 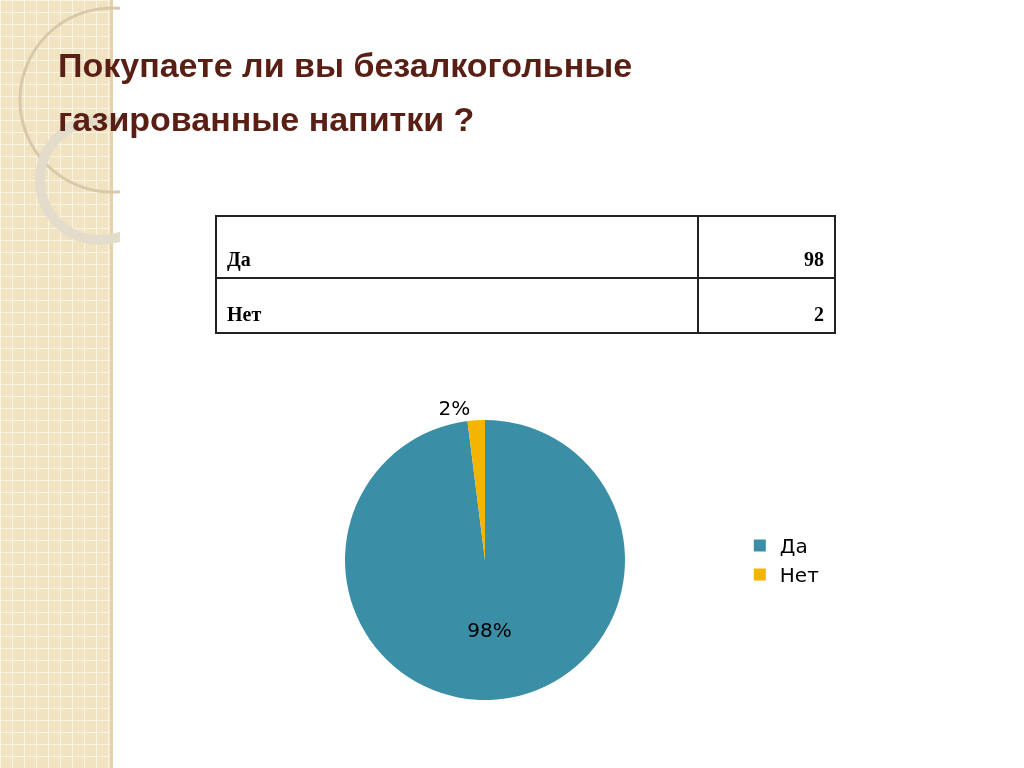 What do you see at coordinates (485, 560) in the screenshot?
I see `pie-slice` at bounding box center [485, 560].